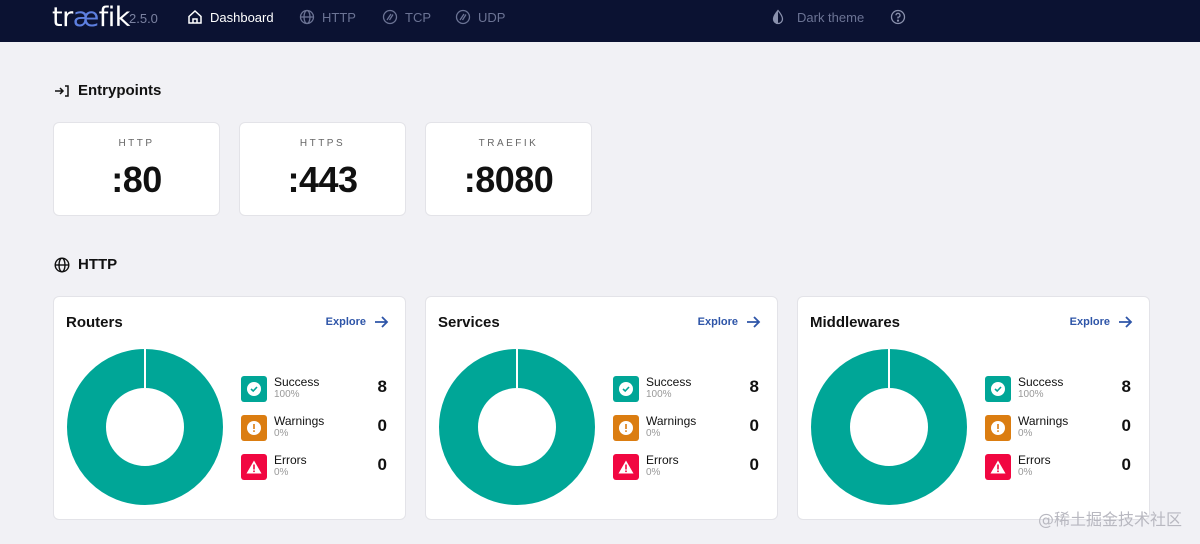 The height and width of the screenshot is (544, 1200). What do you see at coordinates (327, 17) in the screenshot?
I see `nav-http: HTTP` at bounding box center [327, 17].